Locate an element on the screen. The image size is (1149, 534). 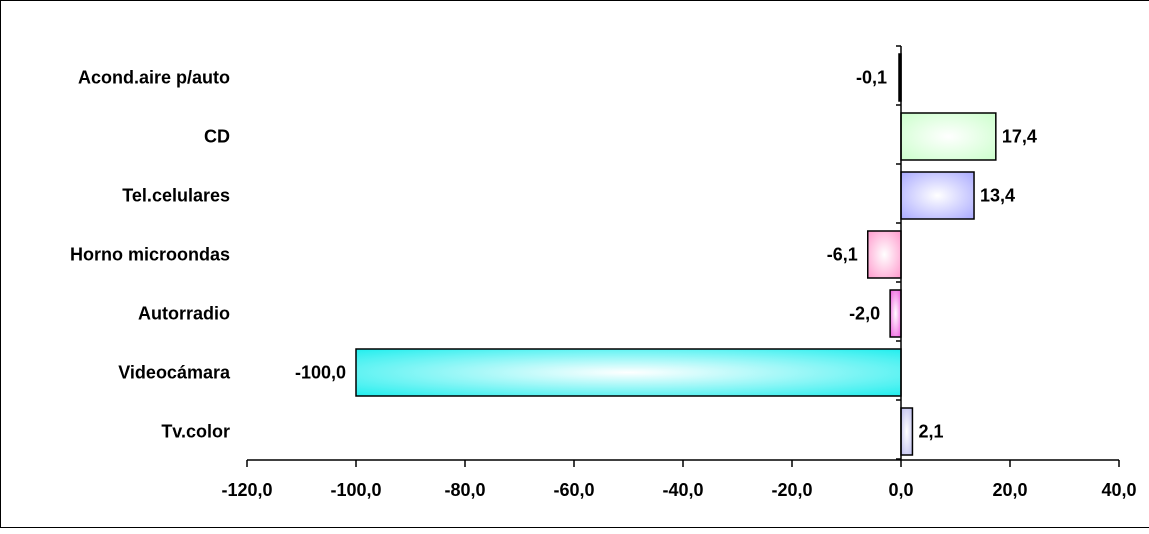
category-label: Autorradio is located at coordinates (184, 314).